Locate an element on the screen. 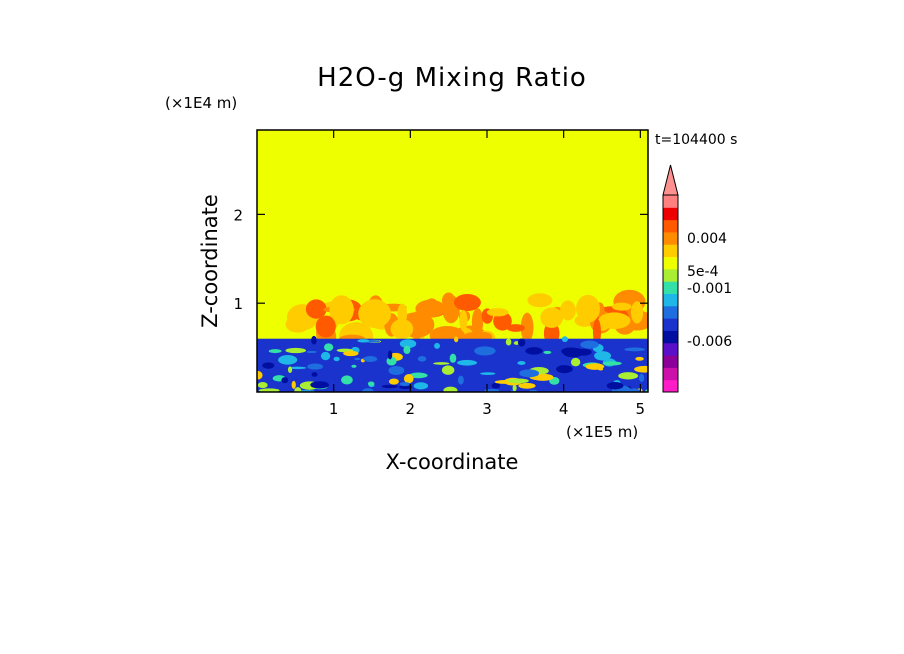 The height and width of the screenshot is (654, 904). colorbar-frame is located at coordinates (670, 293).